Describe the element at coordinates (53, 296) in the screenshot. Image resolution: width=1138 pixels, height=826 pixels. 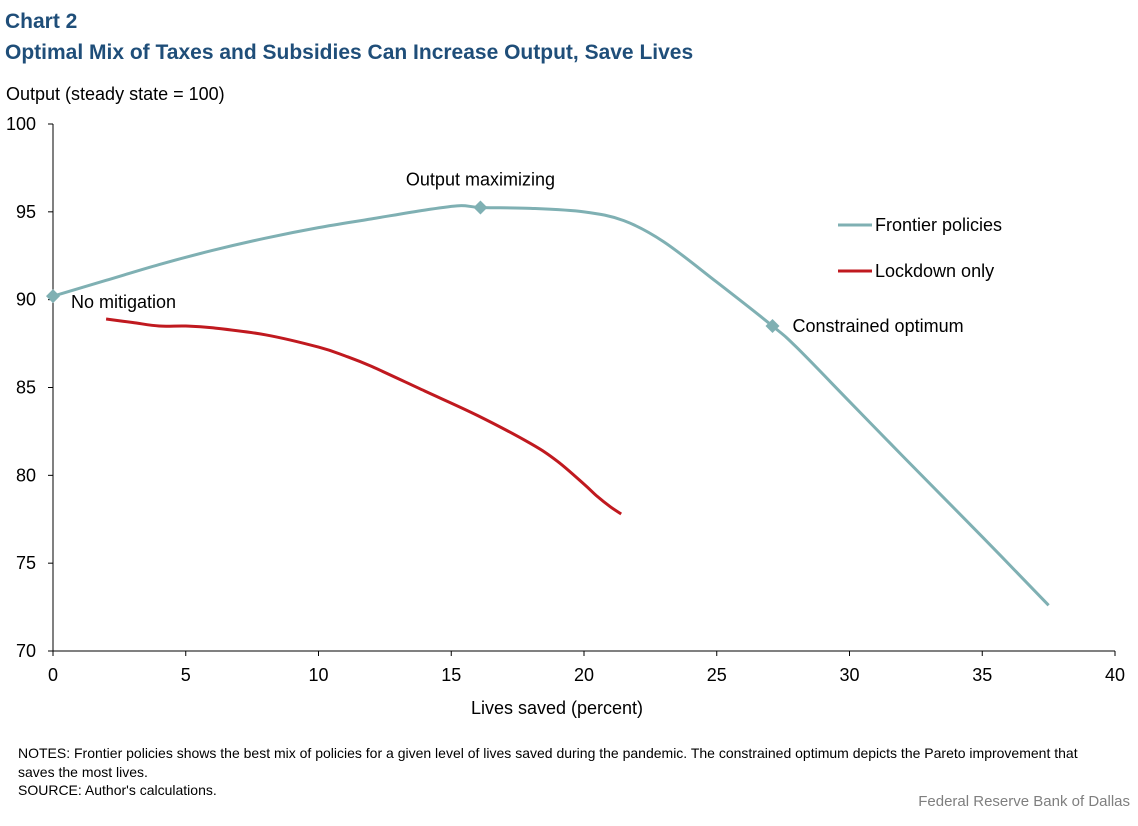
I see `marker-diamond-no-mitigation` at that location.